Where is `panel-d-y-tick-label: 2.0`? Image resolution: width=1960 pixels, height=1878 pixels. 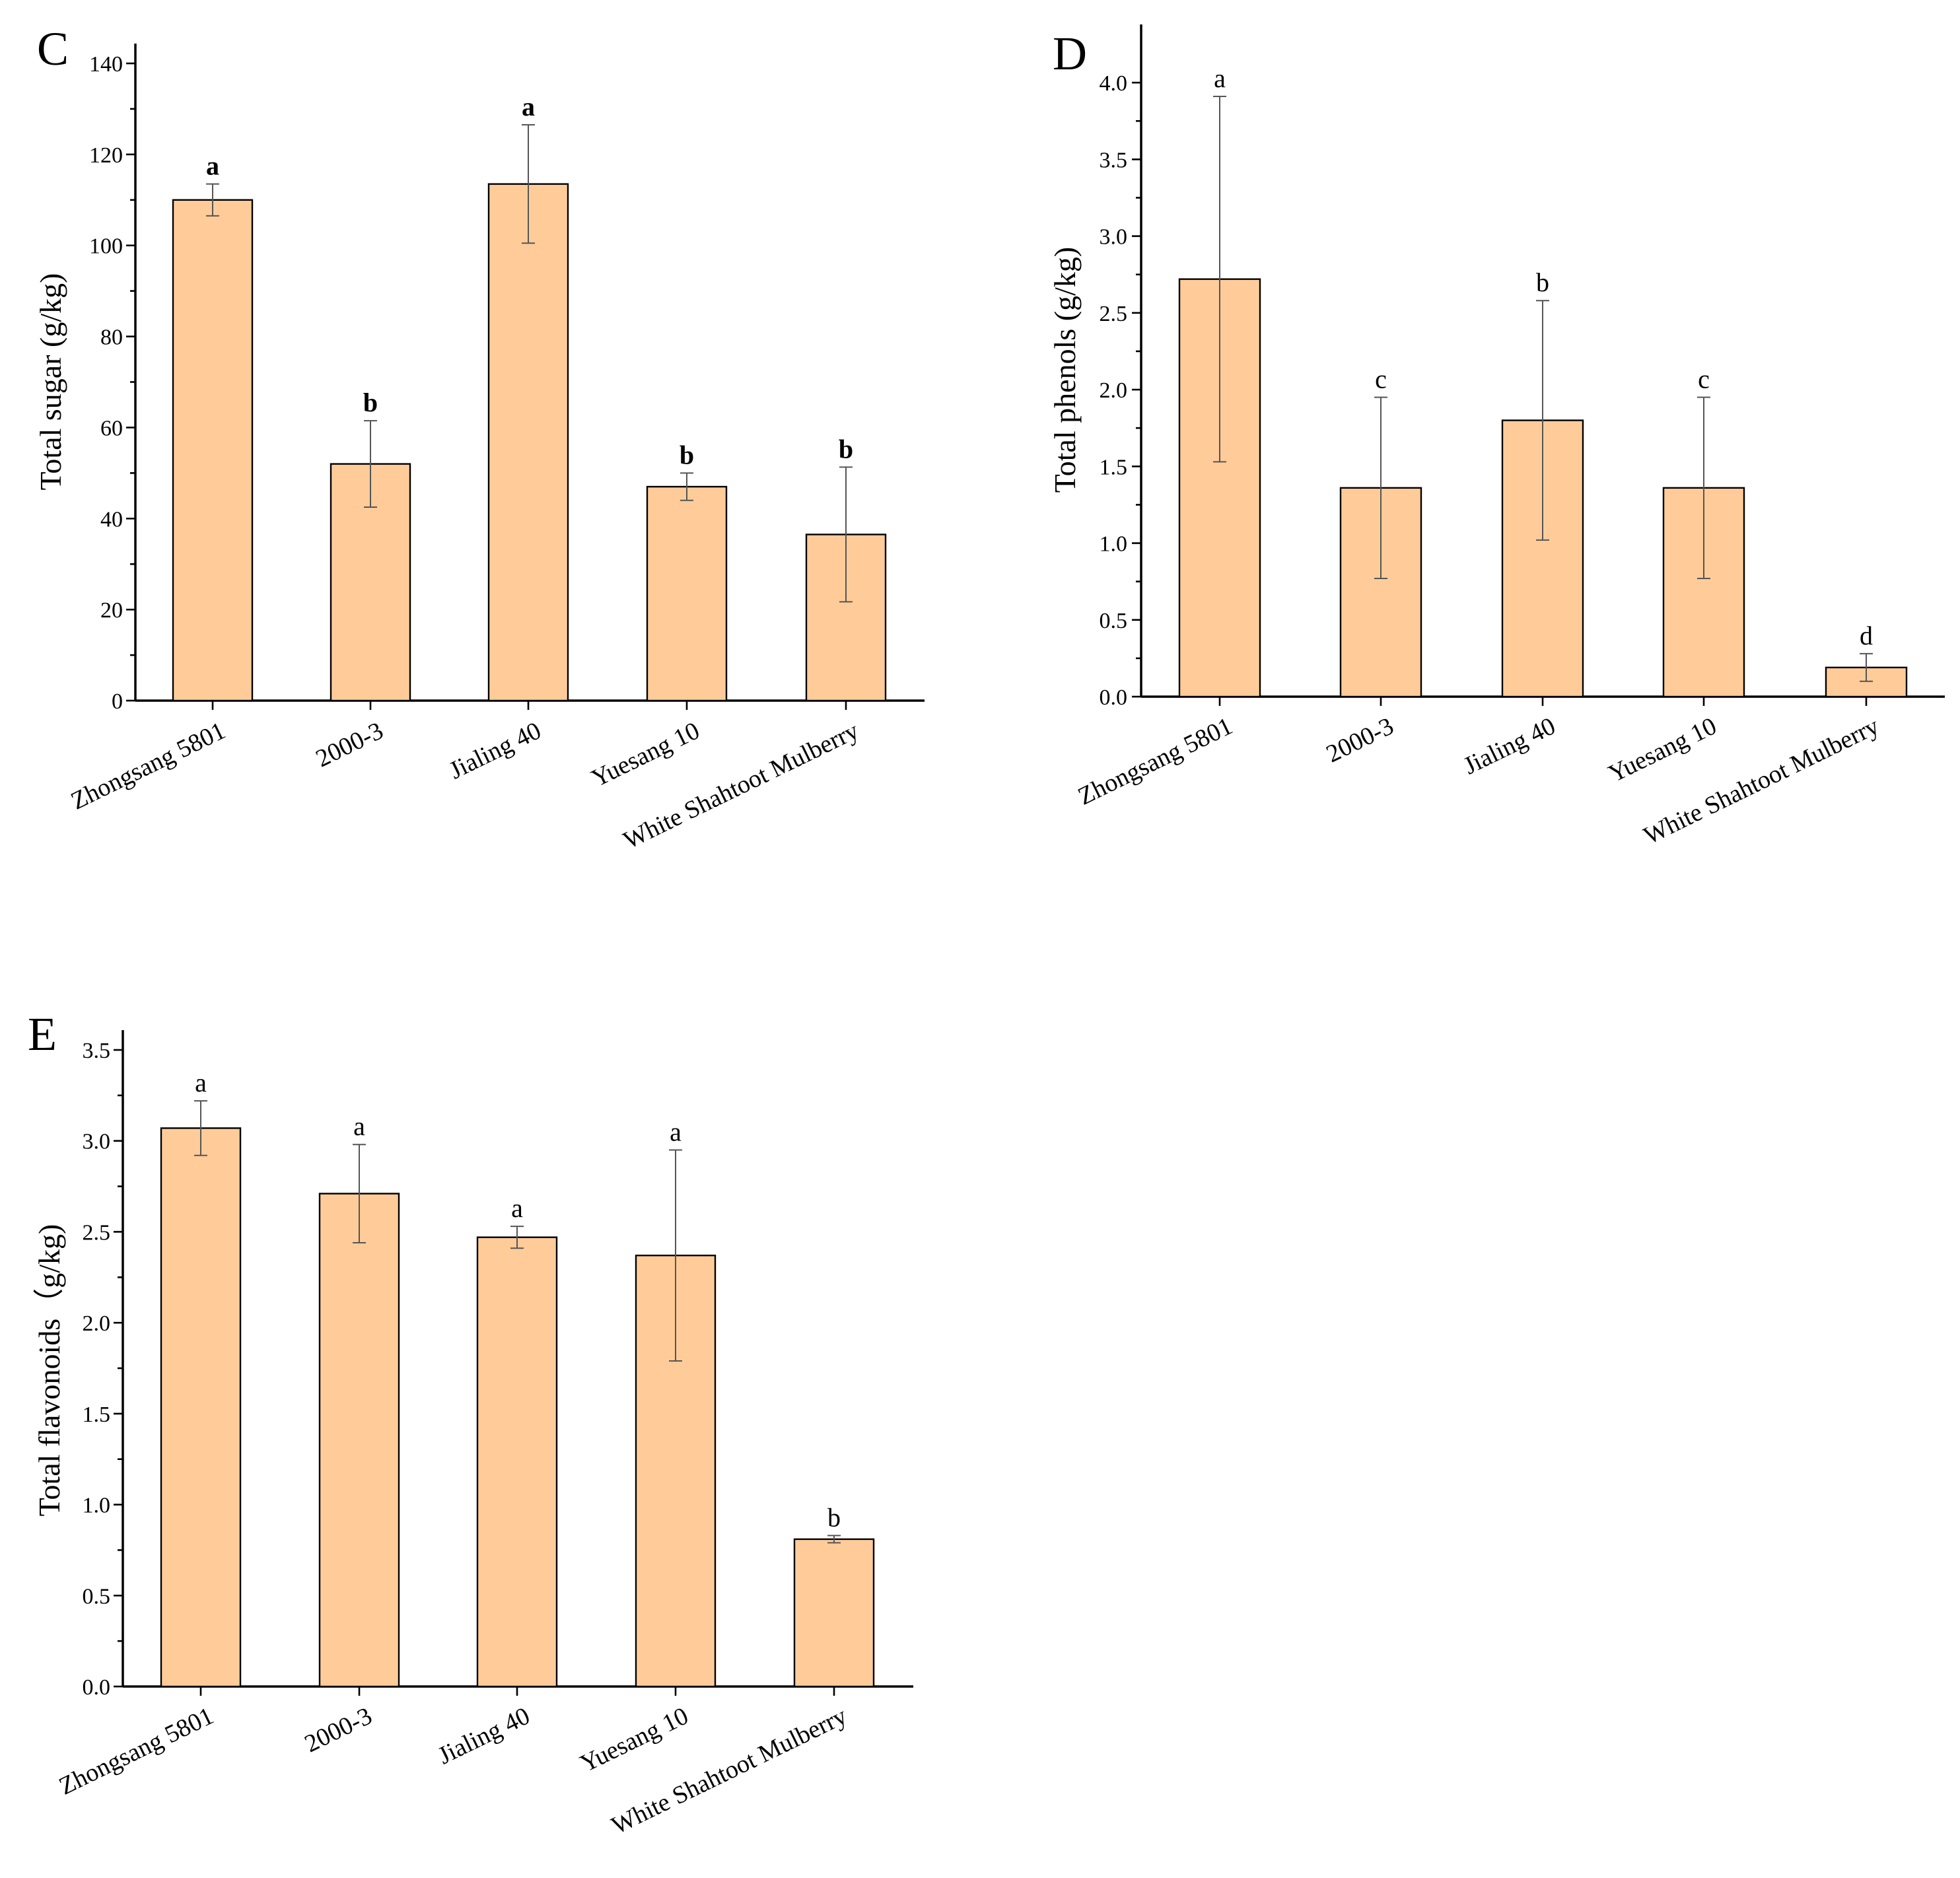
panel-d-y-tick-label: 2.0 is located at coordinates (1114, 390).